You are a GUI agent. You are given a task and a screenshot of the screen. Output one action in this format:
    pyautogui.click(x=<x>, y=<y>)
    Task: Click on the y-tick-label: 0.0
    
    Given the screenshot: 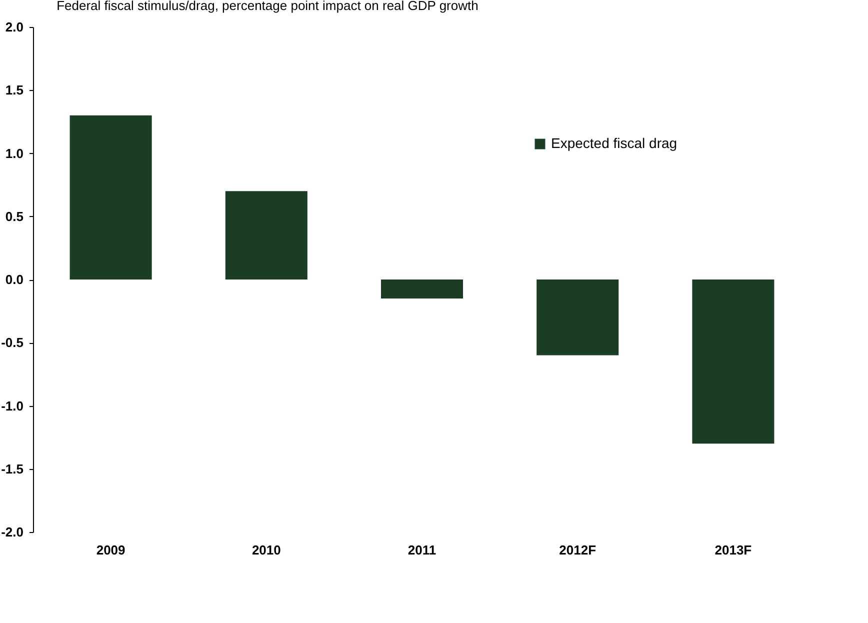 What is the action you would take?
    pyautogui.click(x=14, y=279)
    